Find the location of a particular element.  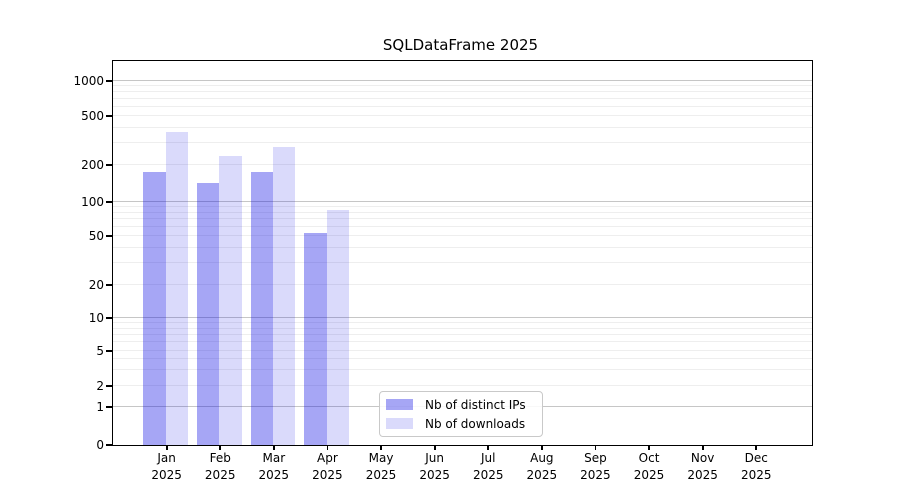

x-tick-label: Jan 2025 is located at coordinates (167, 467).